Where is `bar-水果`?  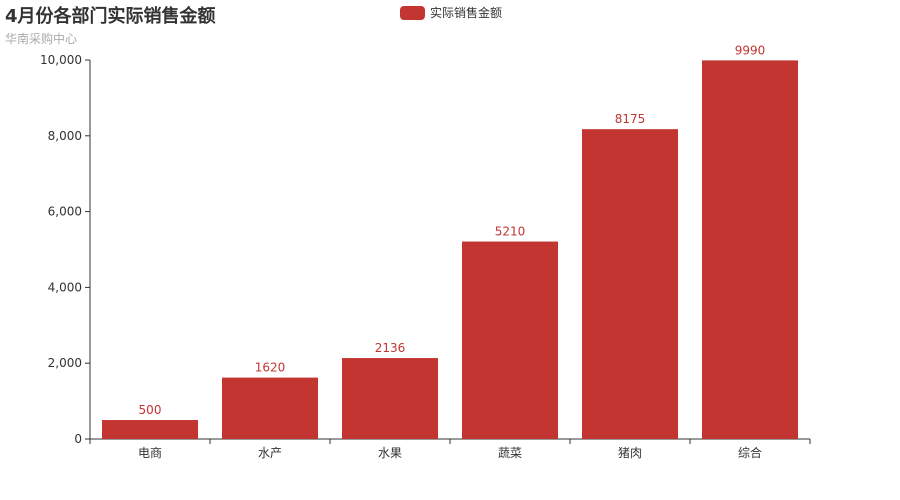
bar-水果 is located at coordinates (390, 398).